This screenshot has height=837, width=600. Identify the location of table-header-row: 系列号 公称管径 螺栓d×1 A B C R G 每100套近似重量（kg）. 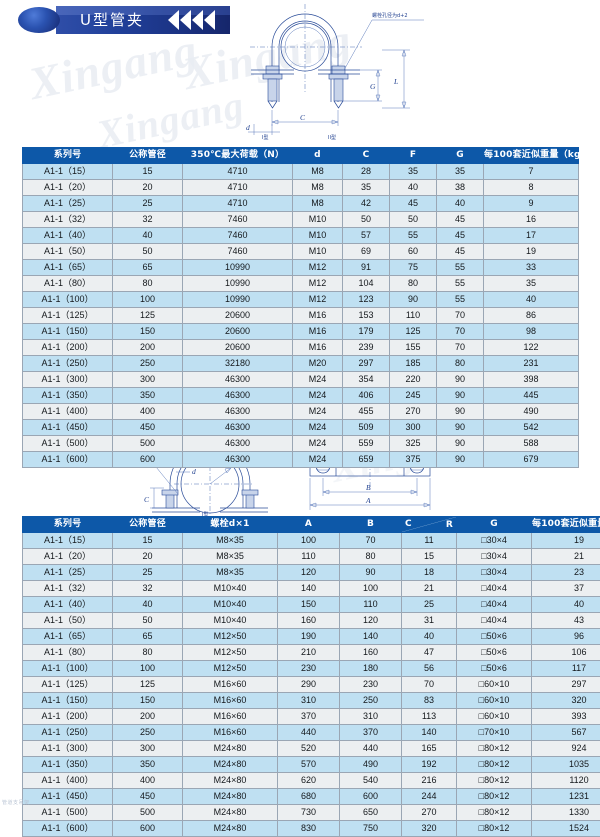
(311, 525).